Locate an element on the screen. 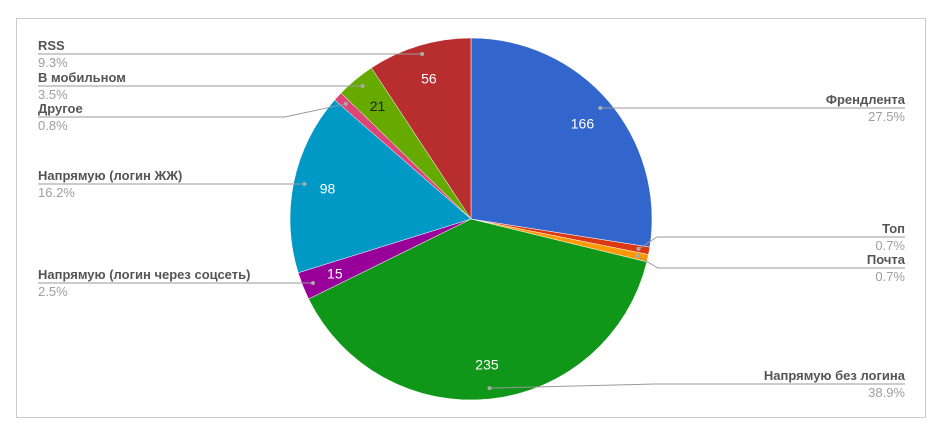 Image resolution: width=944 pixels, height=434 pixels. slice-value-label: 15 is located at coordinates (335, 273).